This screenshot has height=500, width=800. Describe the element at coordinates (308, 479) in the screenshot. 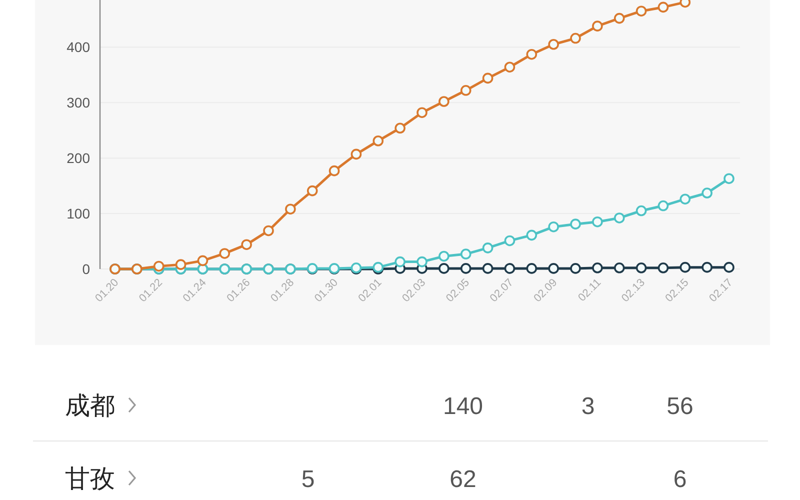

I see `text: 5` at that location.